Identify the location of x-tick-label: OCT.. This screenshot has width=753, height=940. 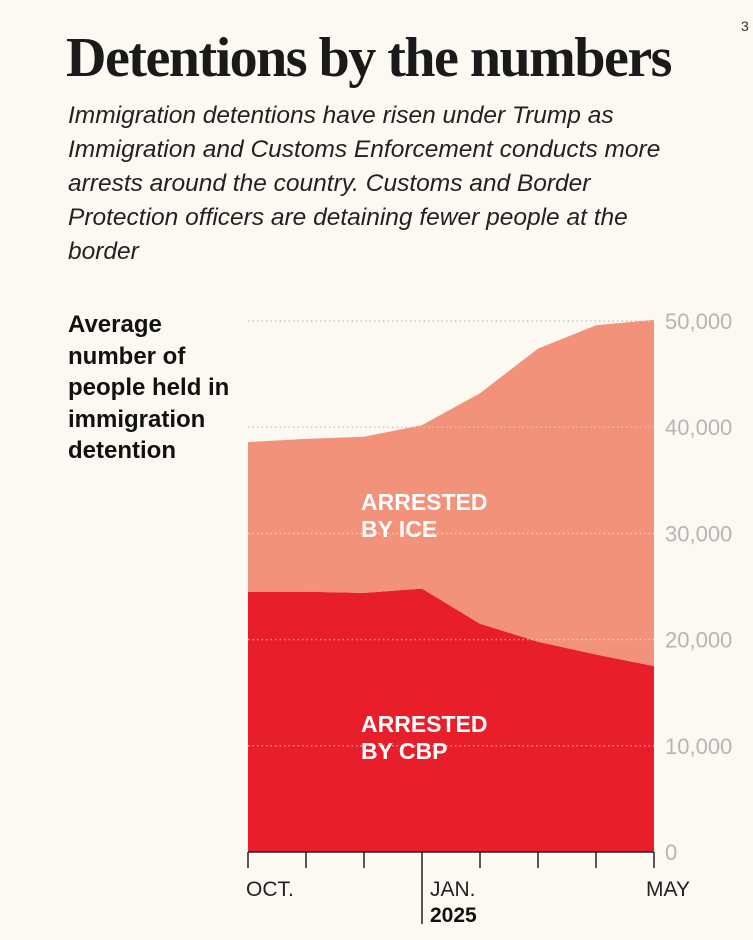
(270, 889).